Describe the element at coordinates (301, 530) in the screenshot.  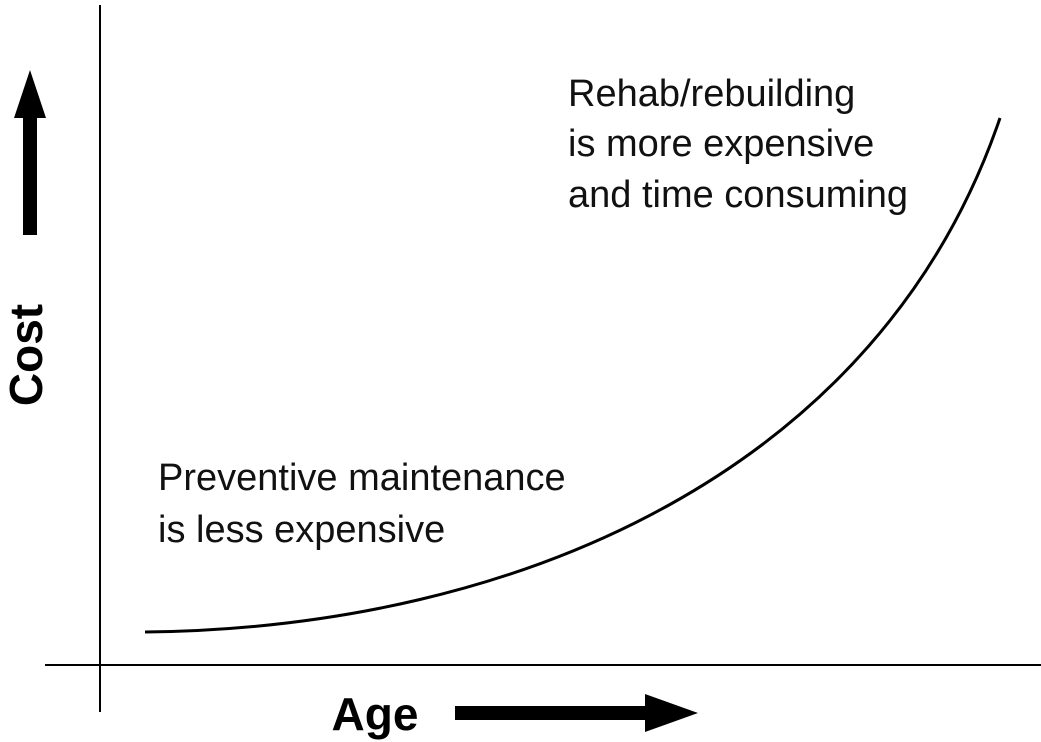
I see `annotation-line: is less expensive` at that location.